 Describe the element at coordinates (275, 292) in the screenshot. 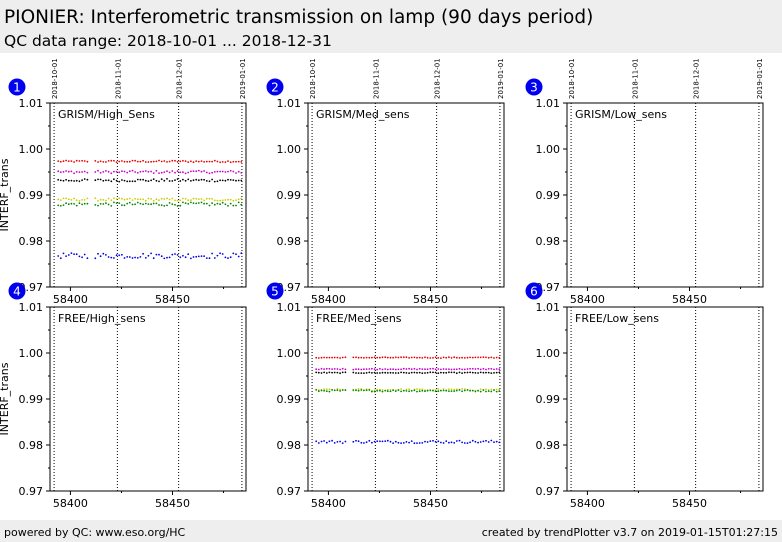

I see `panel-5-badge-number: 5` at that location.